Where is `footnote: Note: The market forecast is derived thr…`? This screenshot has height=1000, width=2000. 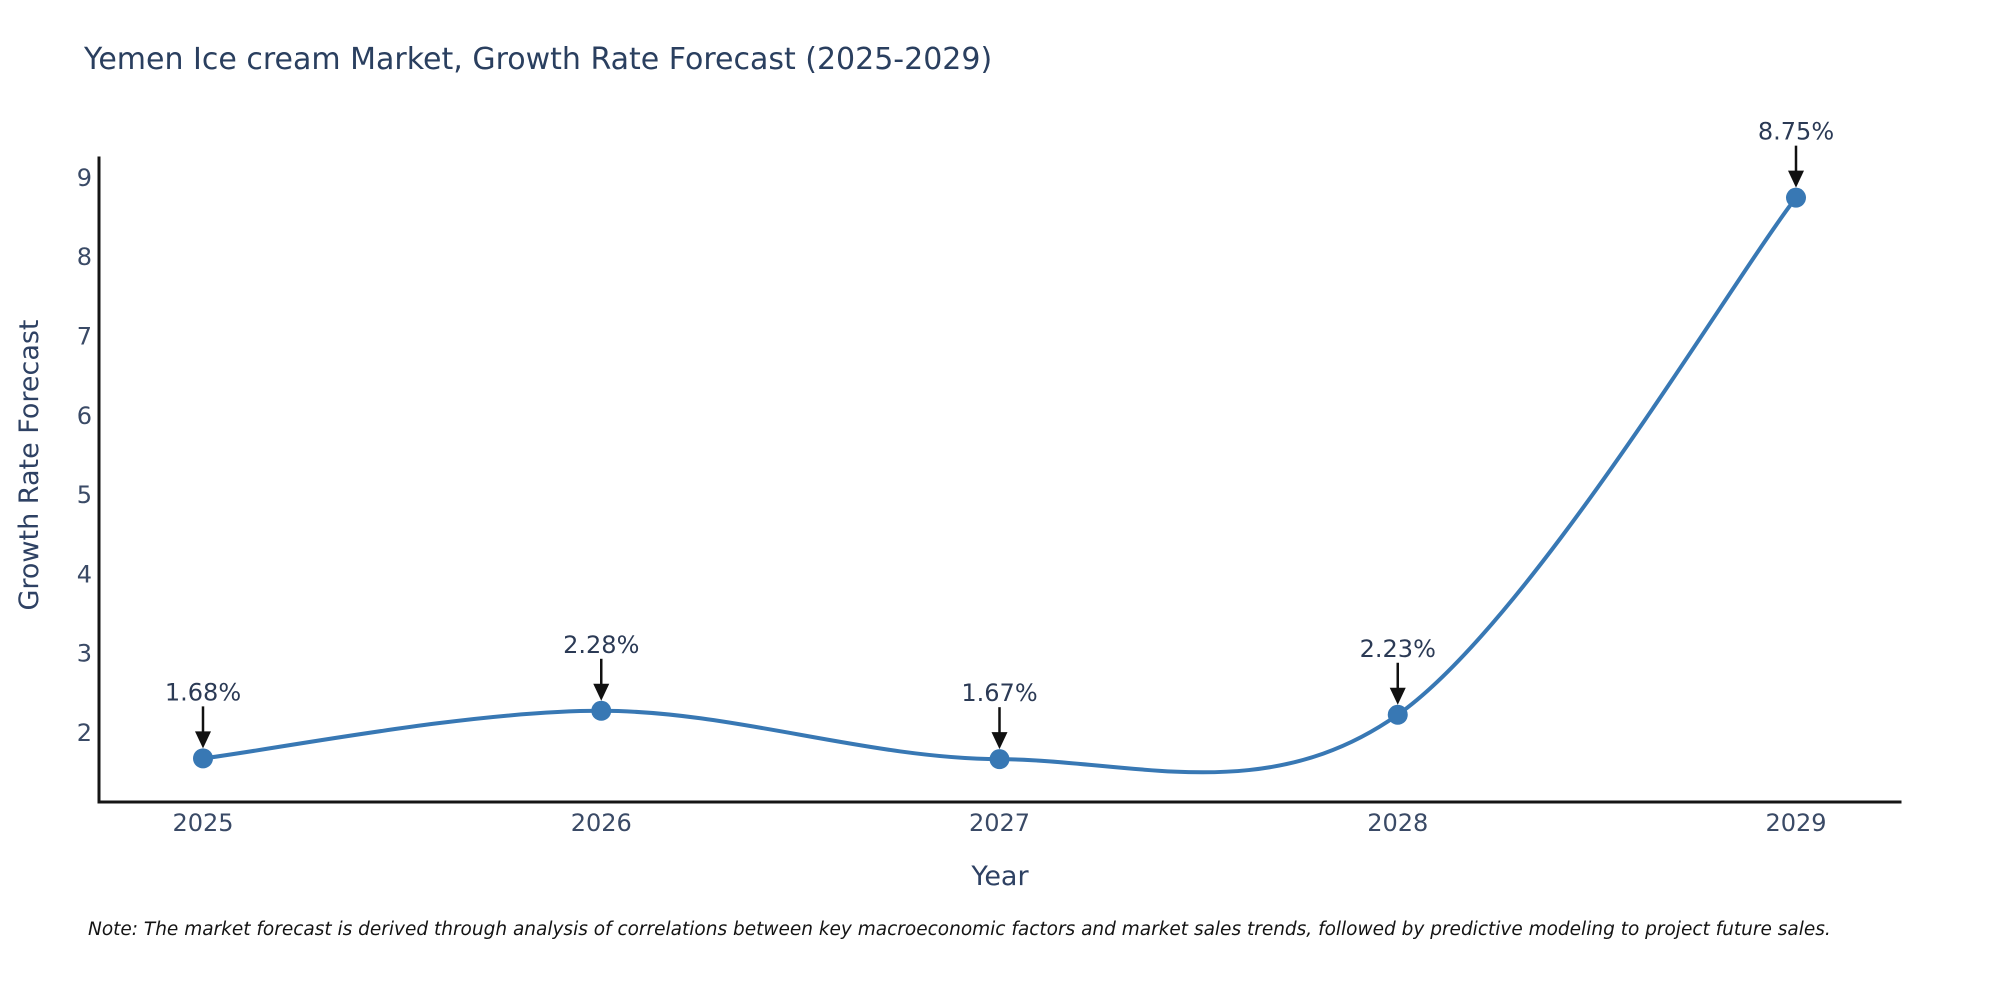 footnote: Note: The market forecast is derived thr… is located at coordinates (959, 929).